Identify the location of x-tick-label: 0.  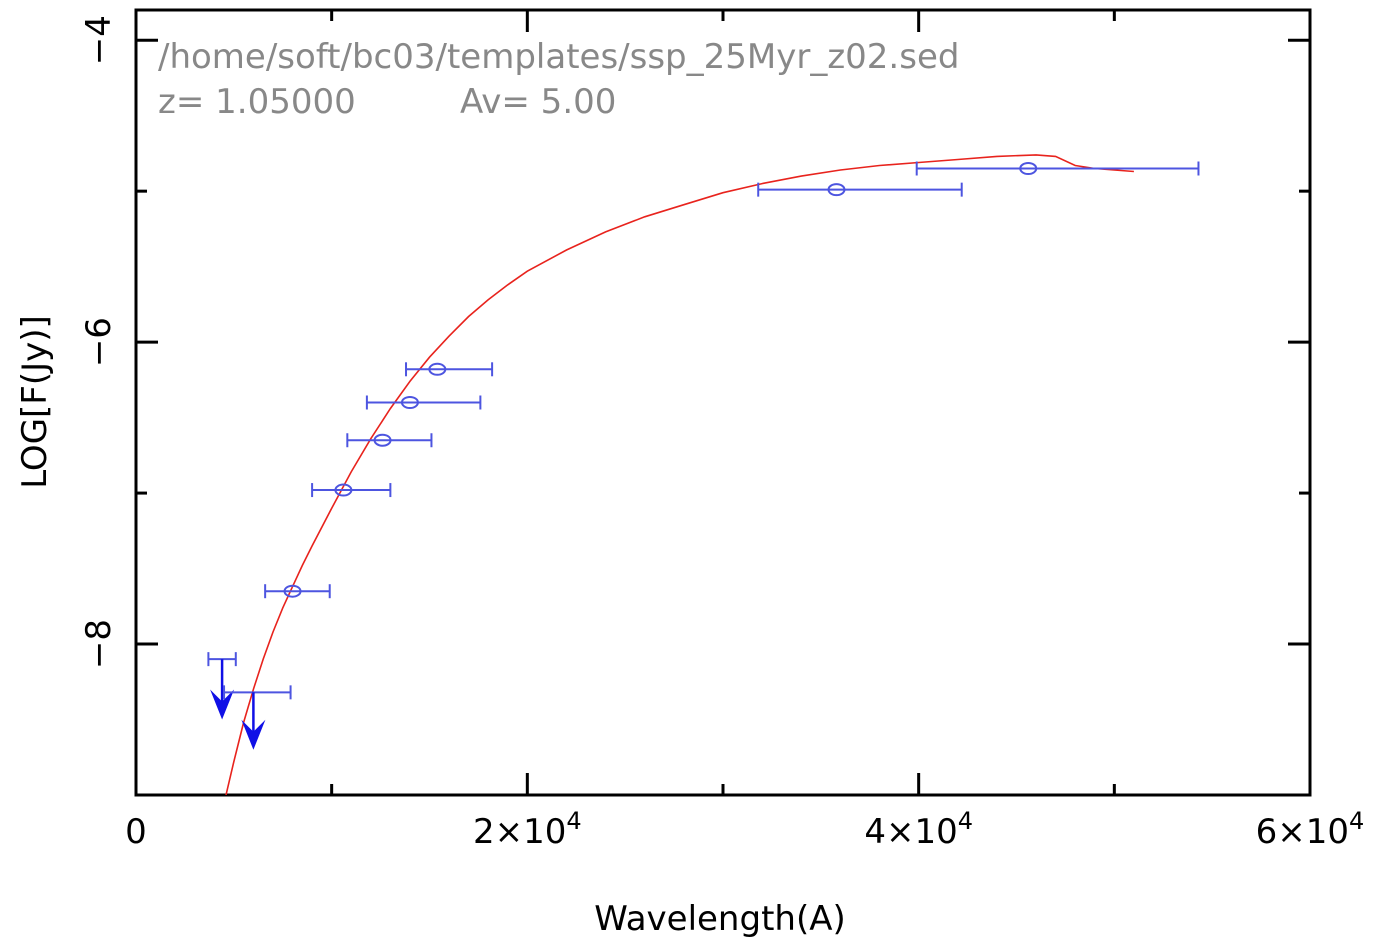
(136, 832).